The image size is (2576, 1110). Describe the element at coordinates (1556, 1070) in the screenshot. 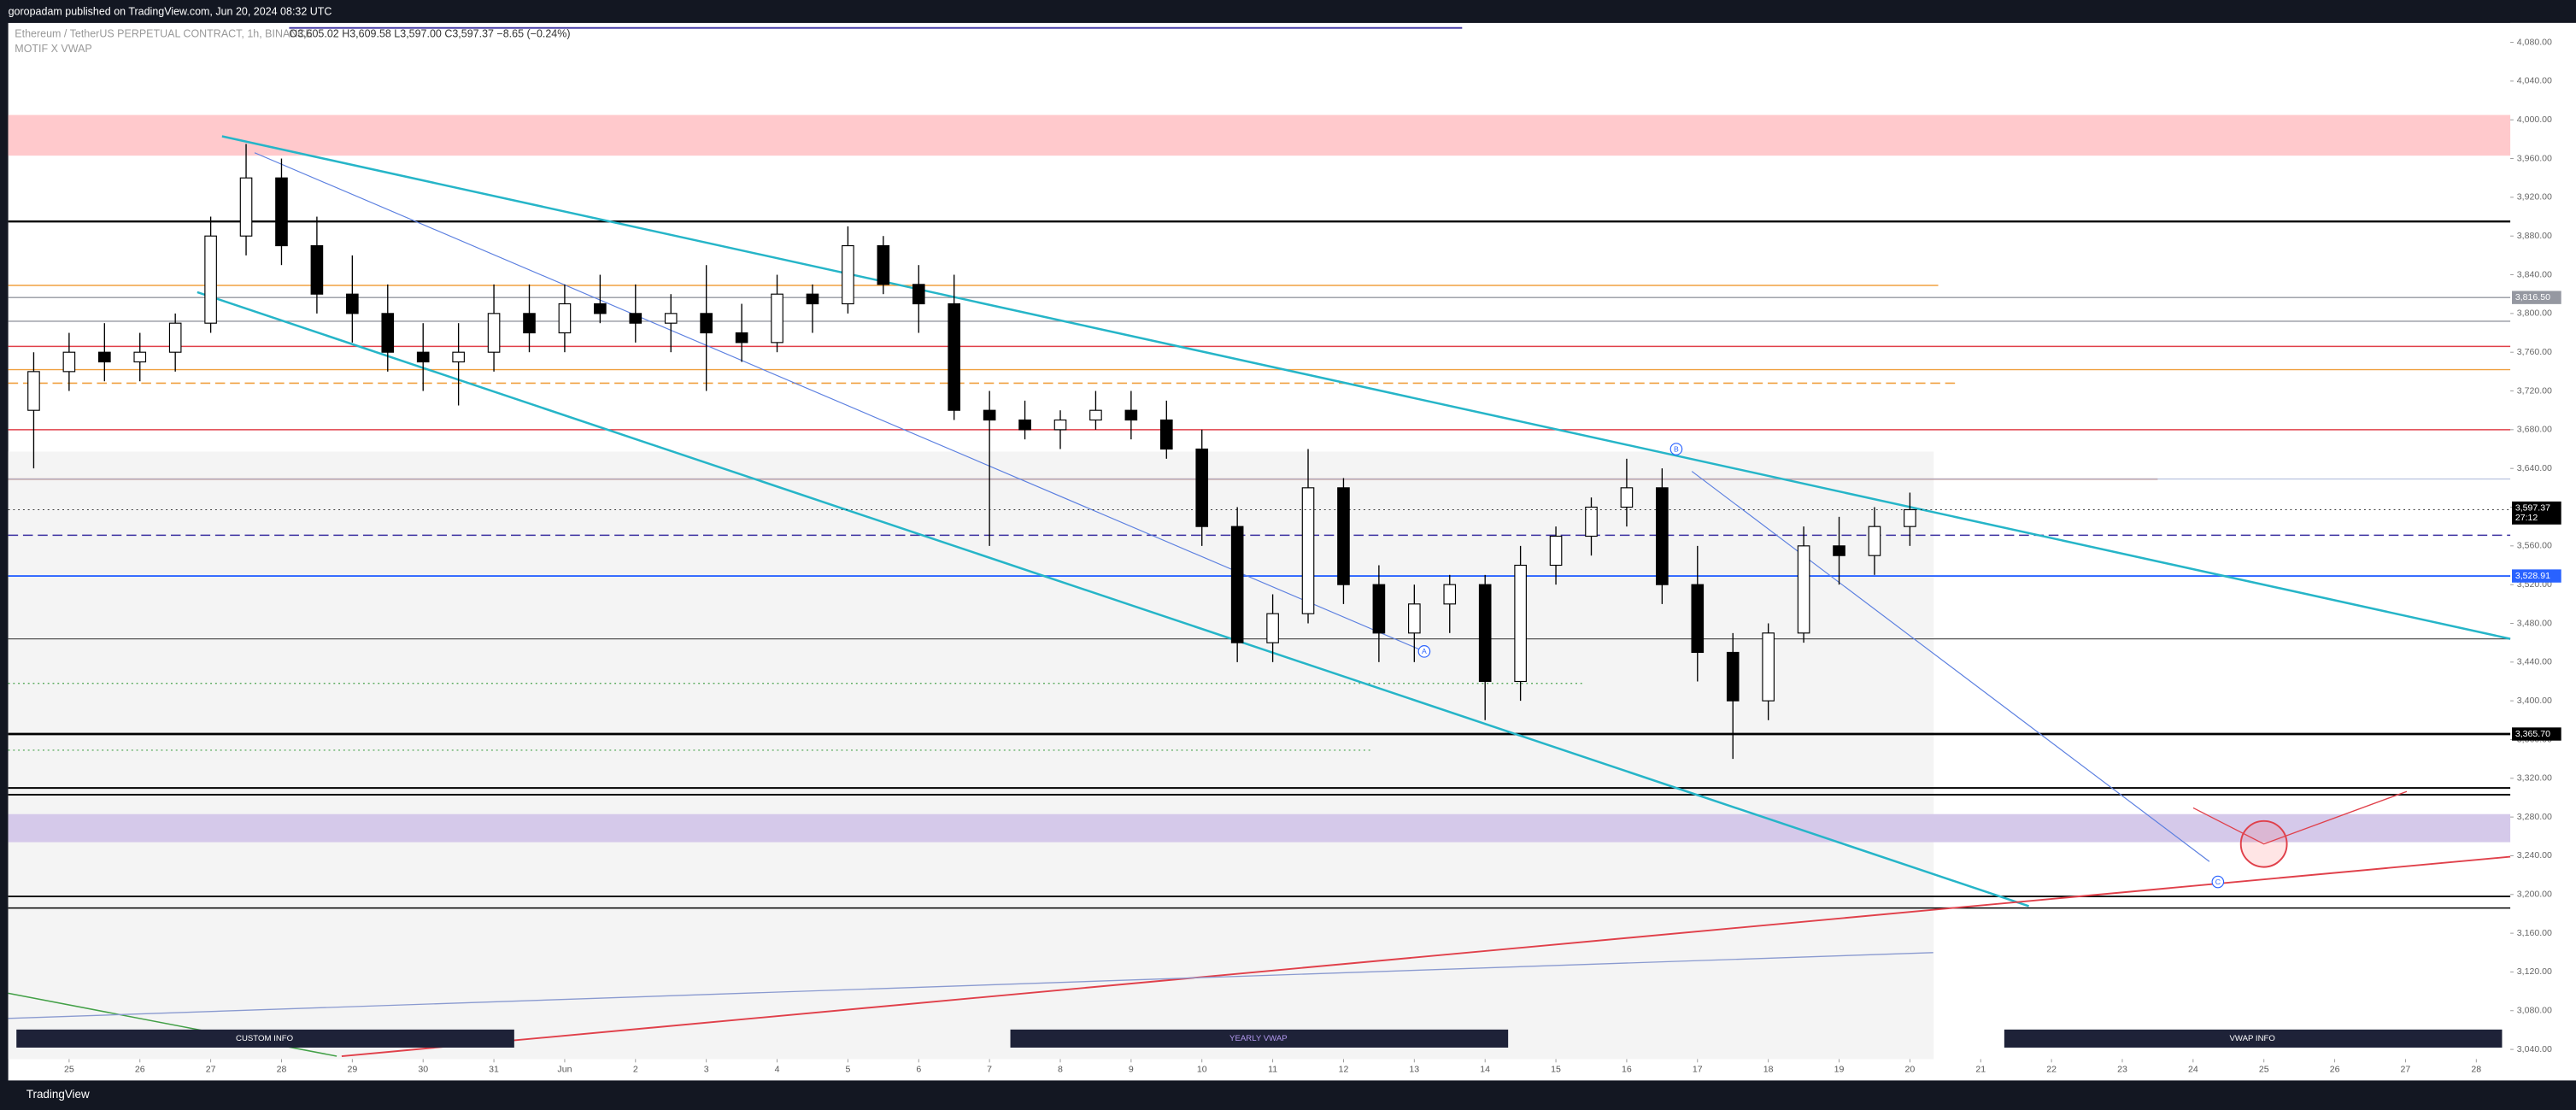

I see `x-tick-label: 15` at that location.